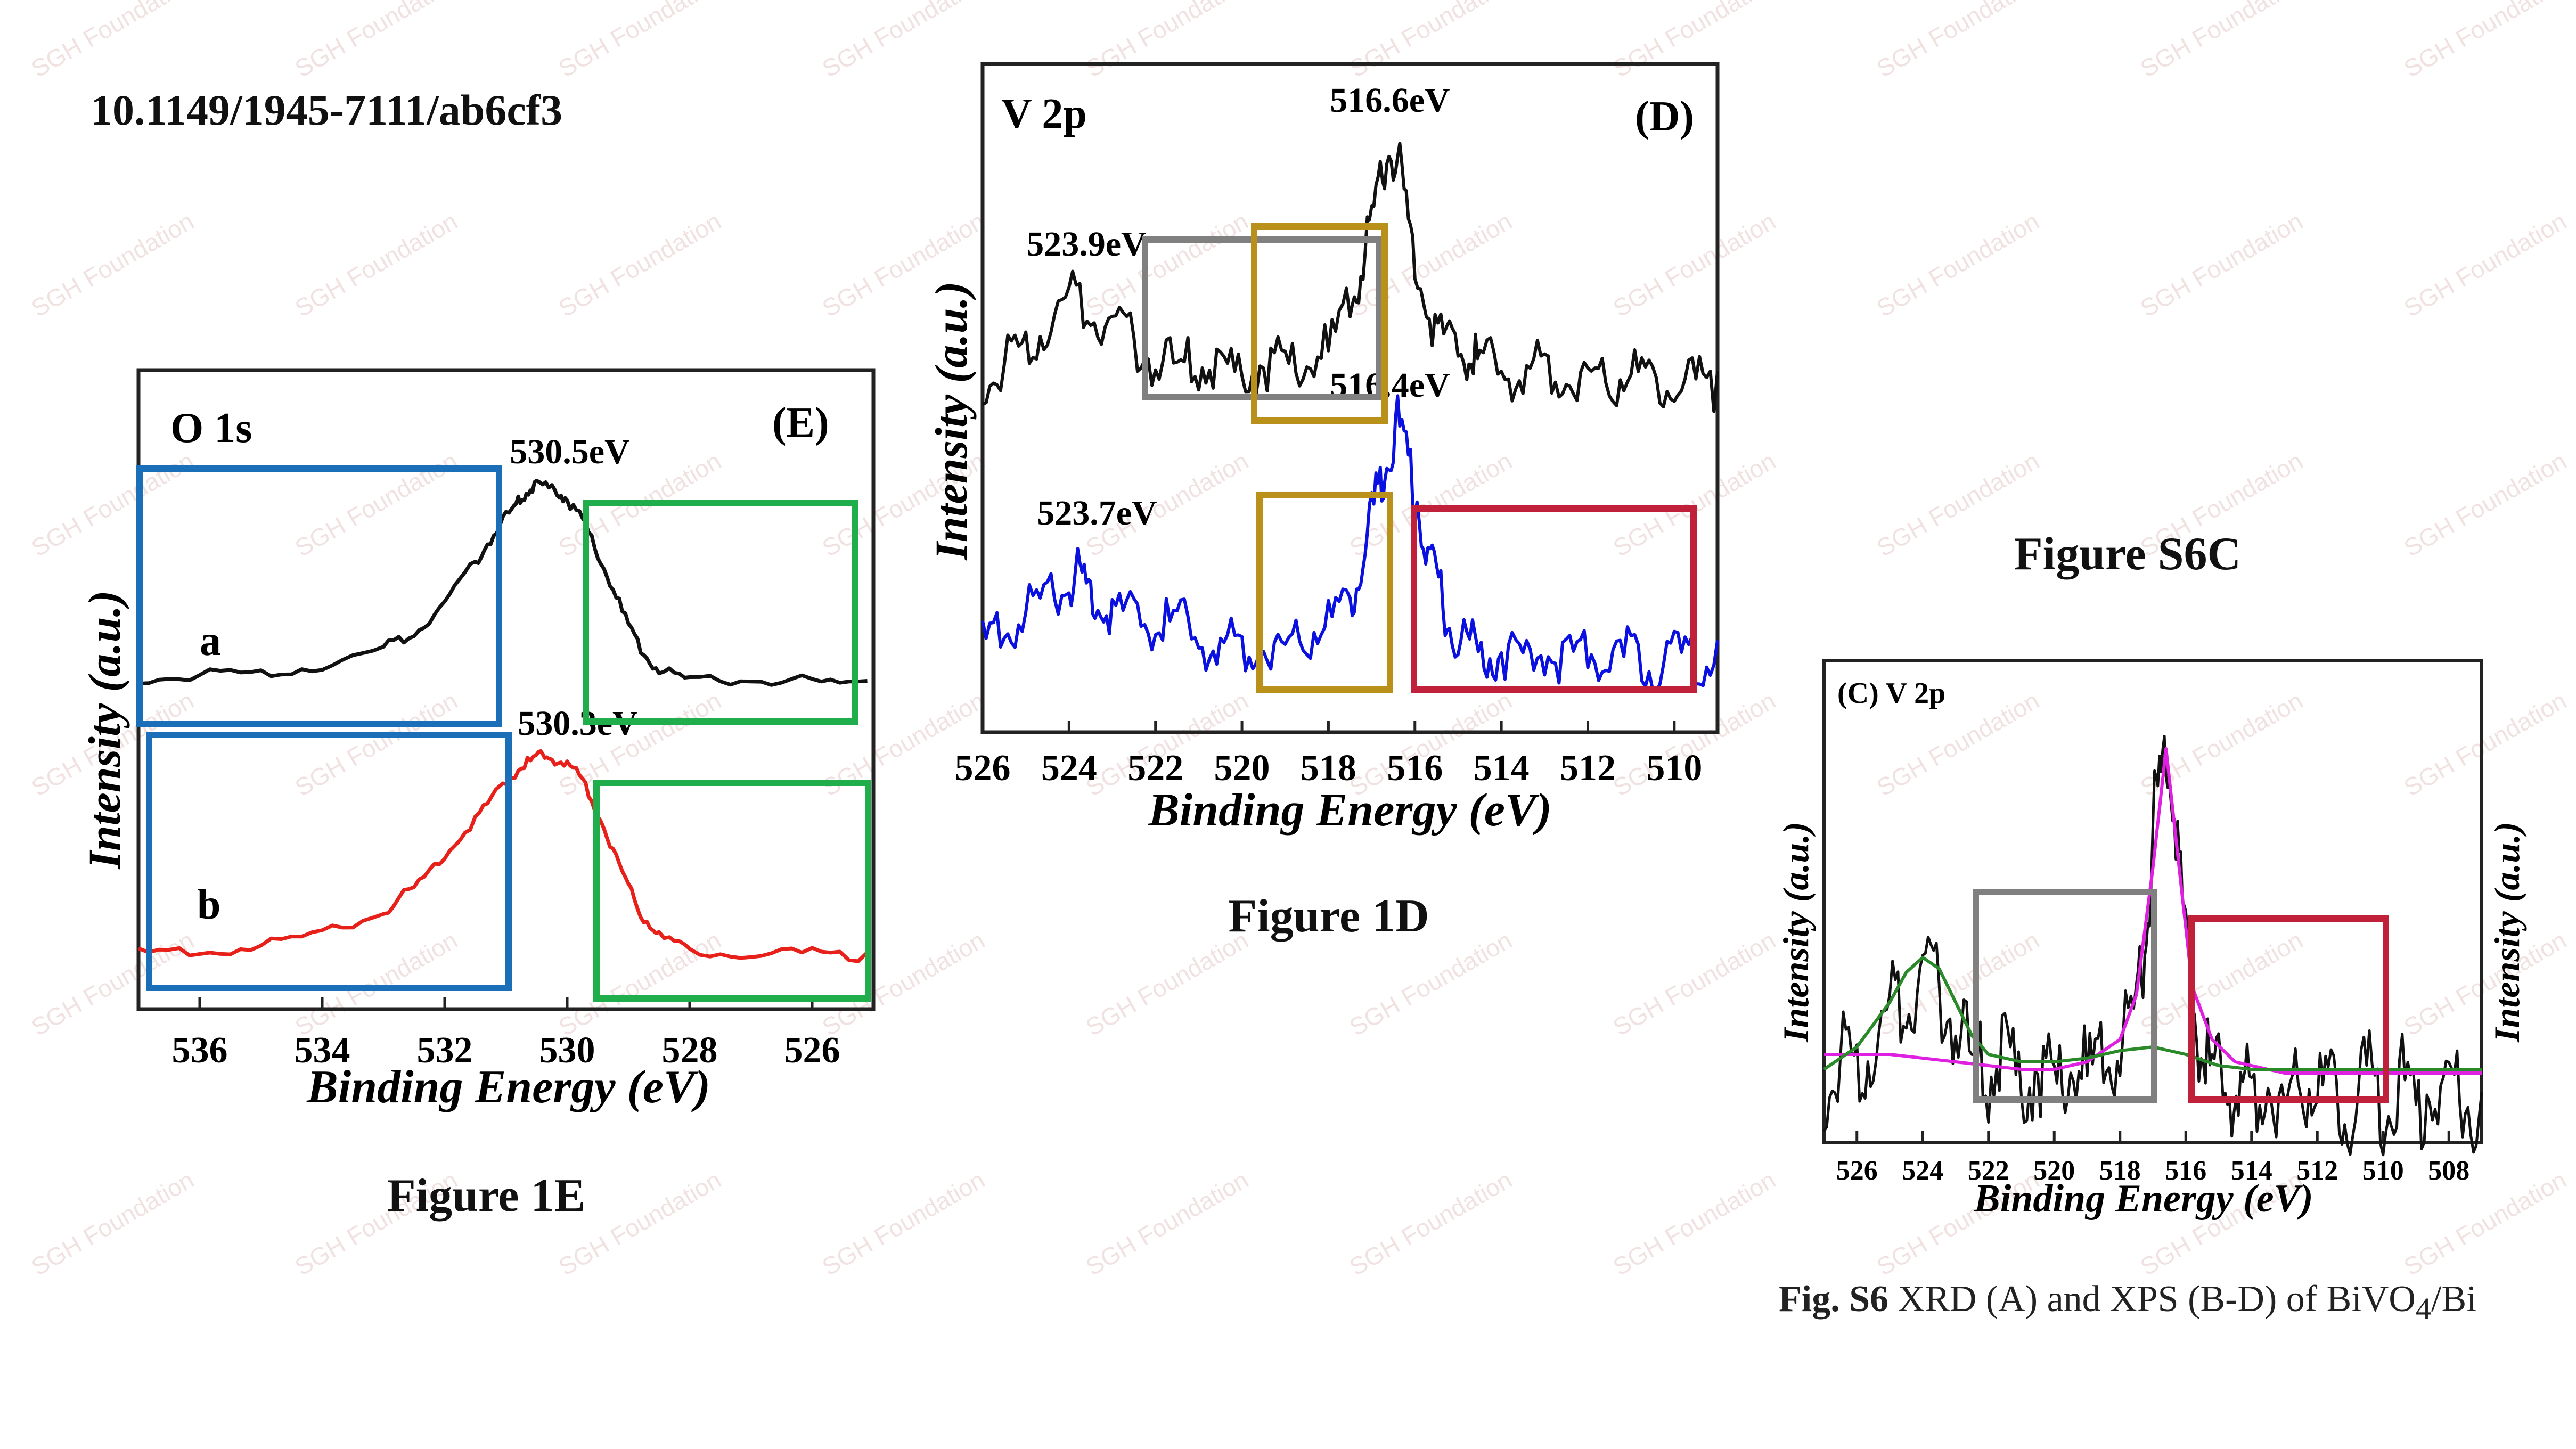  I want to click on fig1e-tick-label: 530, so click(567, 1050).